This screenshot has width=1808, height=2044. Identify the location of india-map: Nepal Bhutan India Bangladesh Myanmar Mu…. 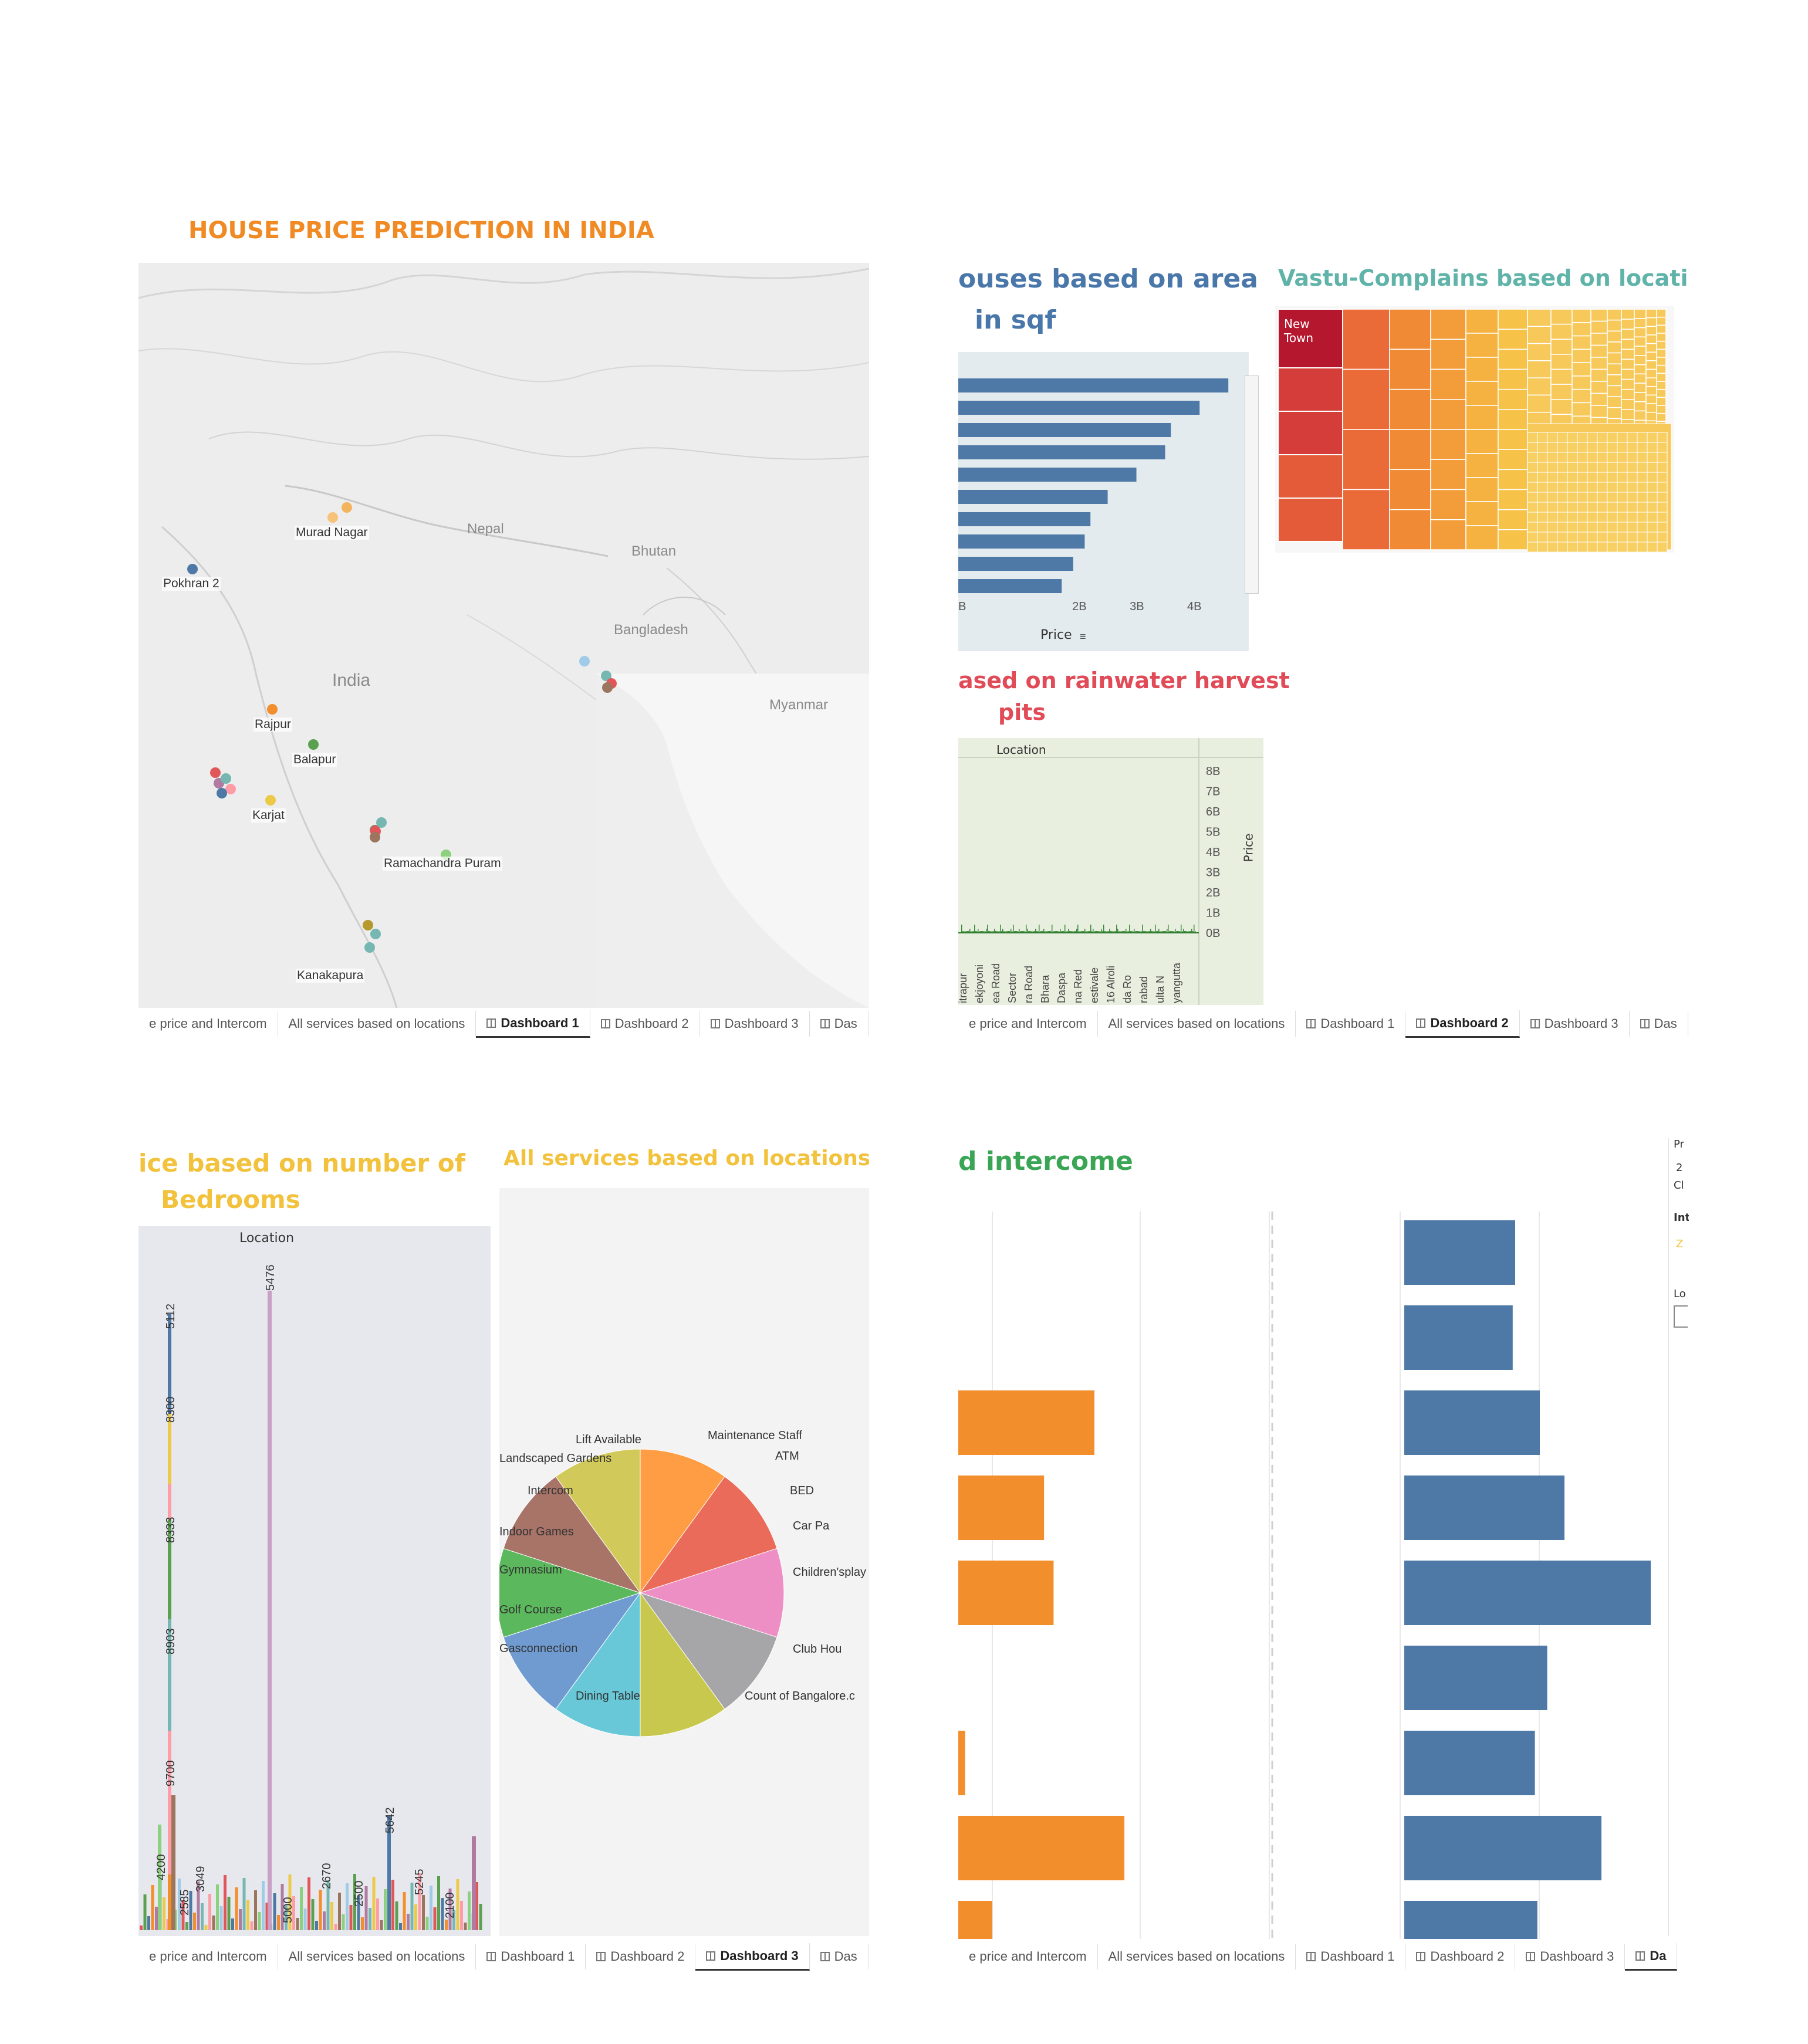
(503, 635).